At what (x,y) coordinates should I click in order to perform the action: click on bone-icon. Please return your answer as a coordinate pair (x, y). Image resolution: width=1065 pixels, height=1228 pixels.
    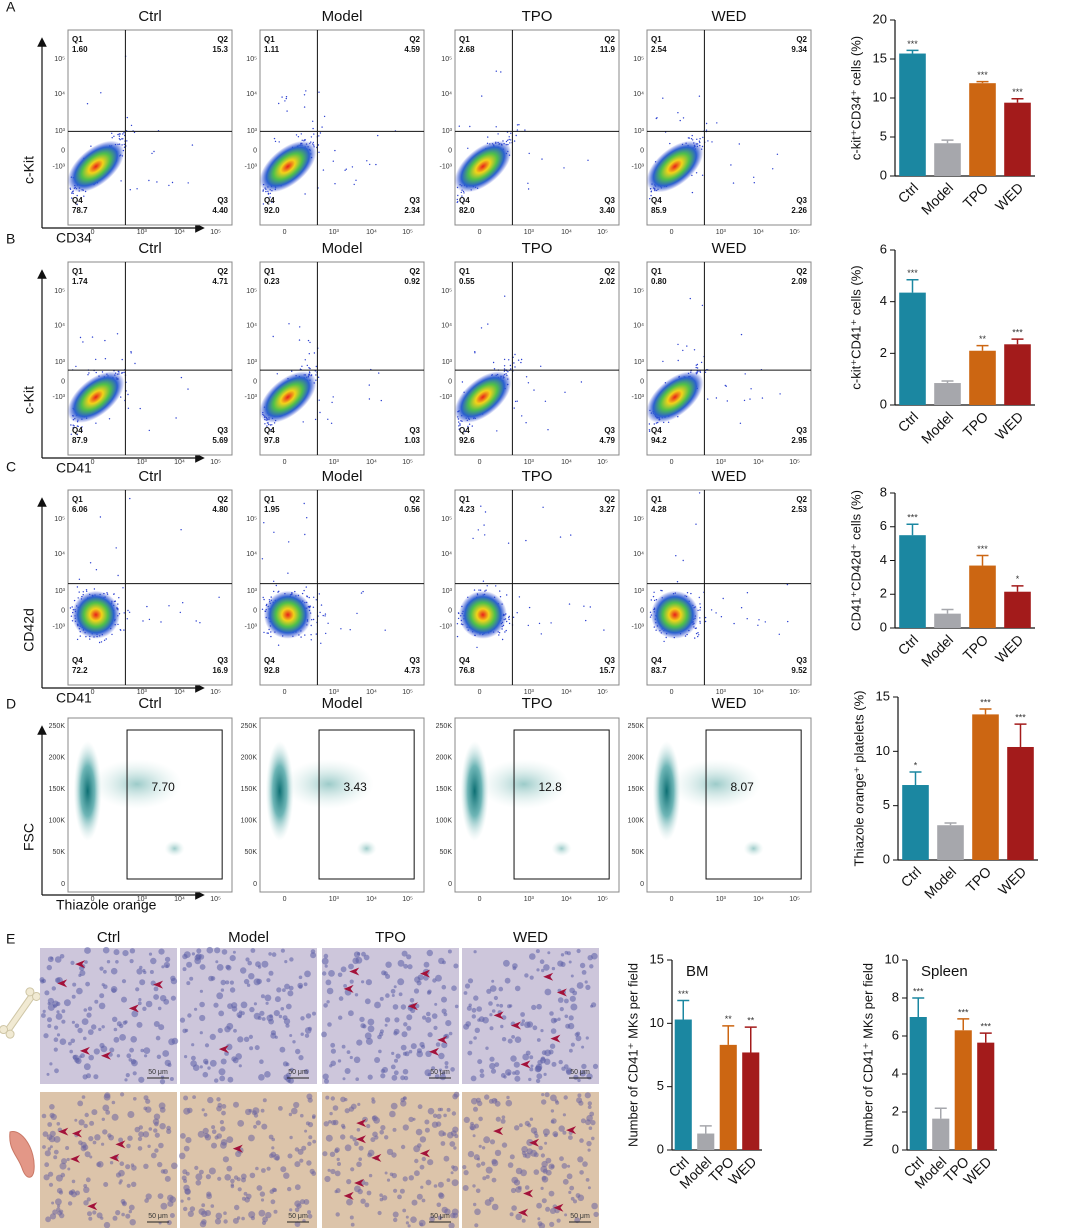
    Looking at the image, I should click on (20, 1013).